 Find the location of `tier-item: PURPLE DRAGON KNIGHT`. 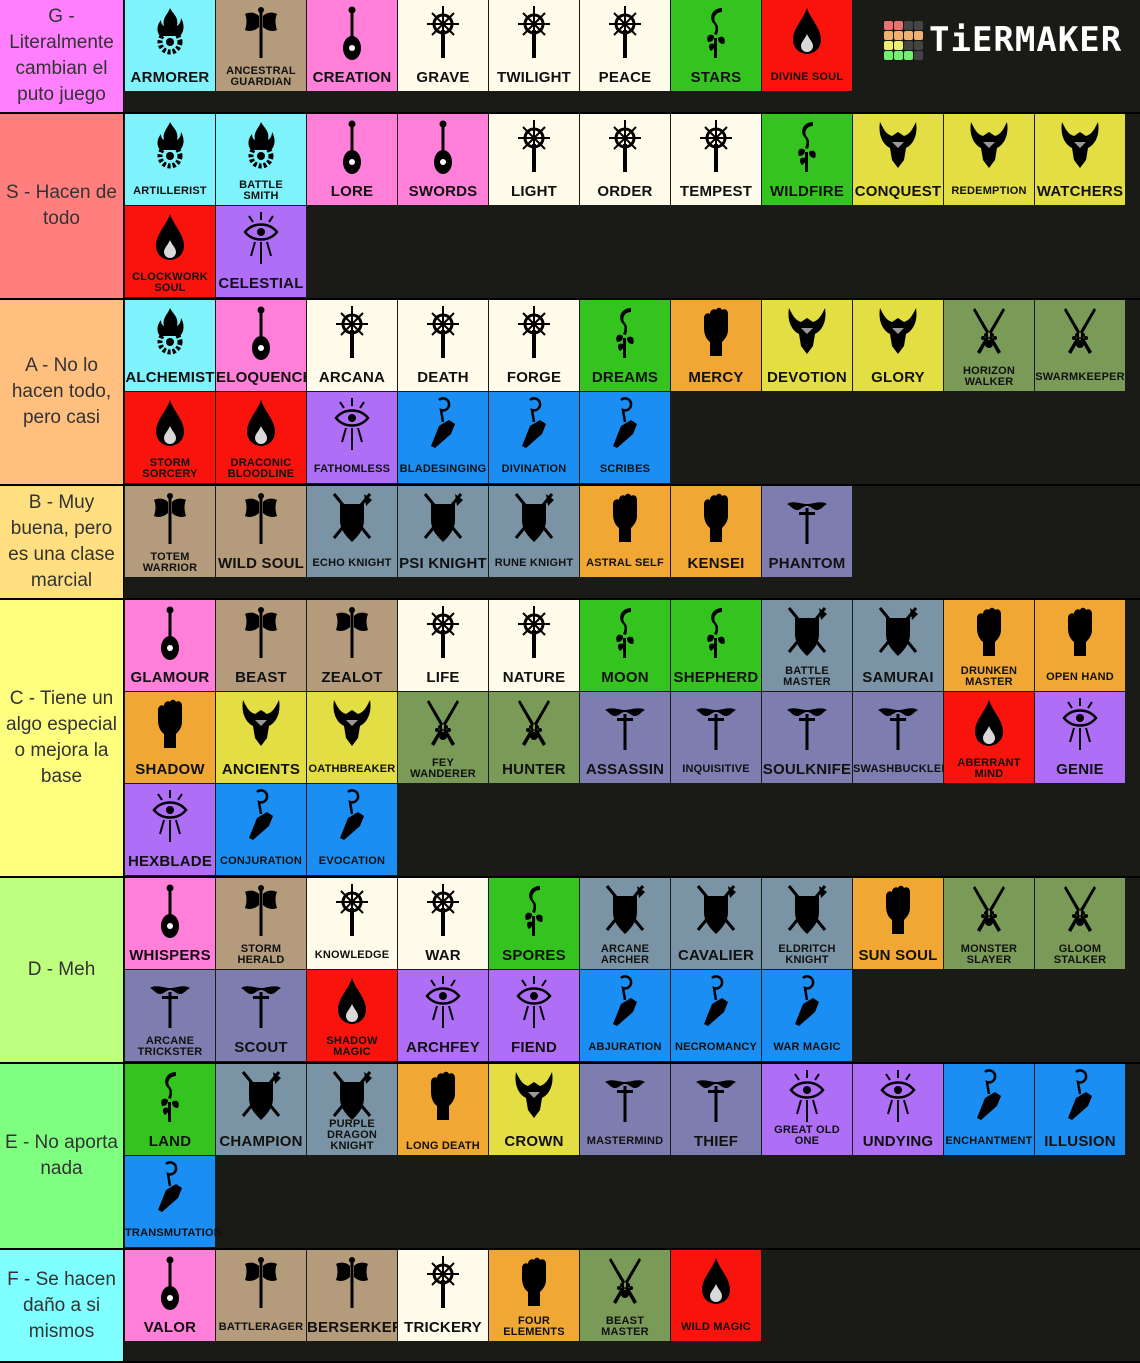

tier-item: PURPLE DRAGON KNIGHT is located at coordinates (352, 1109).